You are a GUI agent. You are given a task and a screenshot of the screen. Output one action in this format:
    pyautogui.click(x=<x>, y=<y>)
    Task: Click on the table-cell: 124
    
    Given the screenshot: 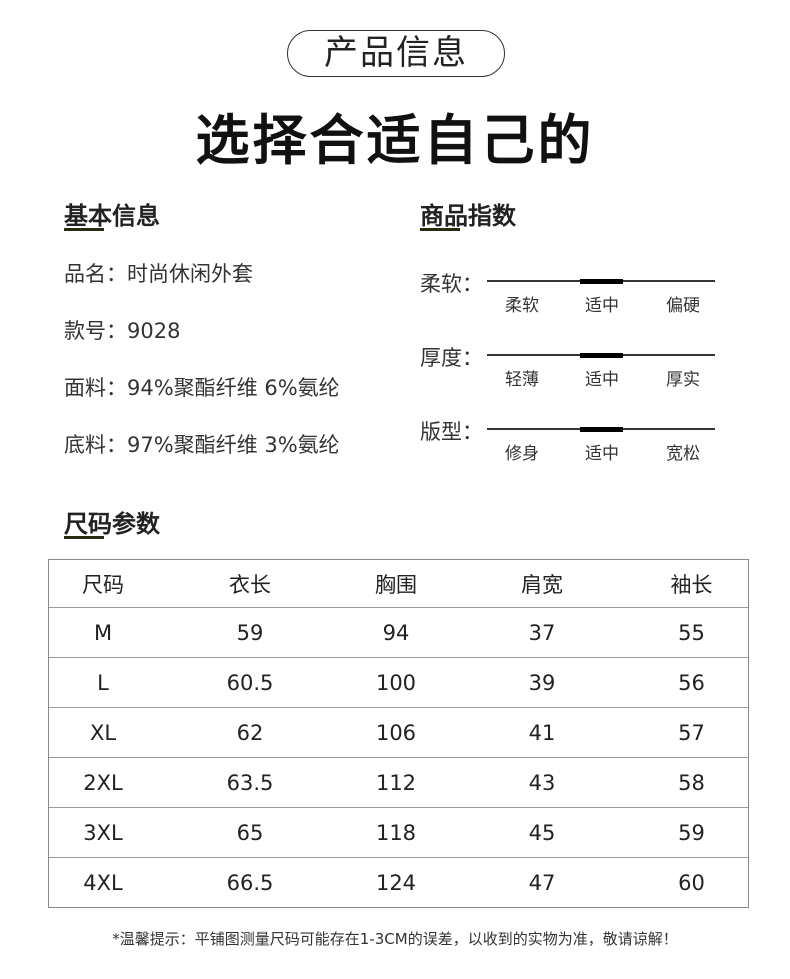 What is the action you would take?
    pyautogui.click(x=396, y=882)
    